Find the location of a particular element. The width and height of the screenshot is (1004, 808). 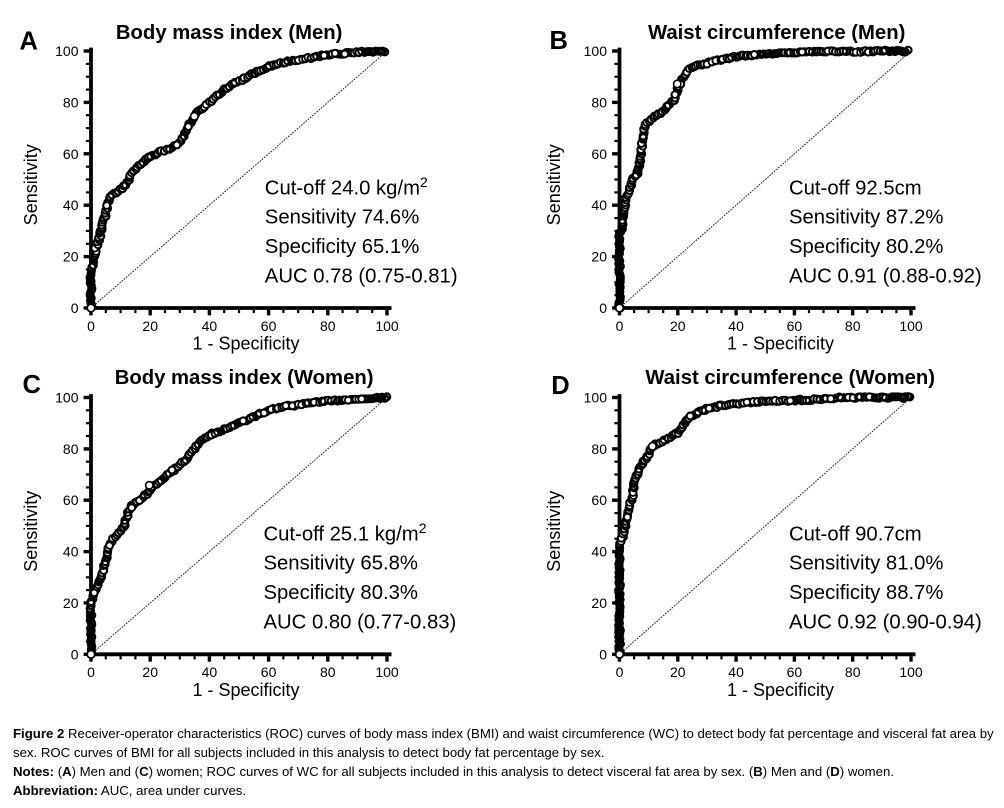

svg-text: Cut-off 24.0 kg/m2 is located at coordinates (346, 187).